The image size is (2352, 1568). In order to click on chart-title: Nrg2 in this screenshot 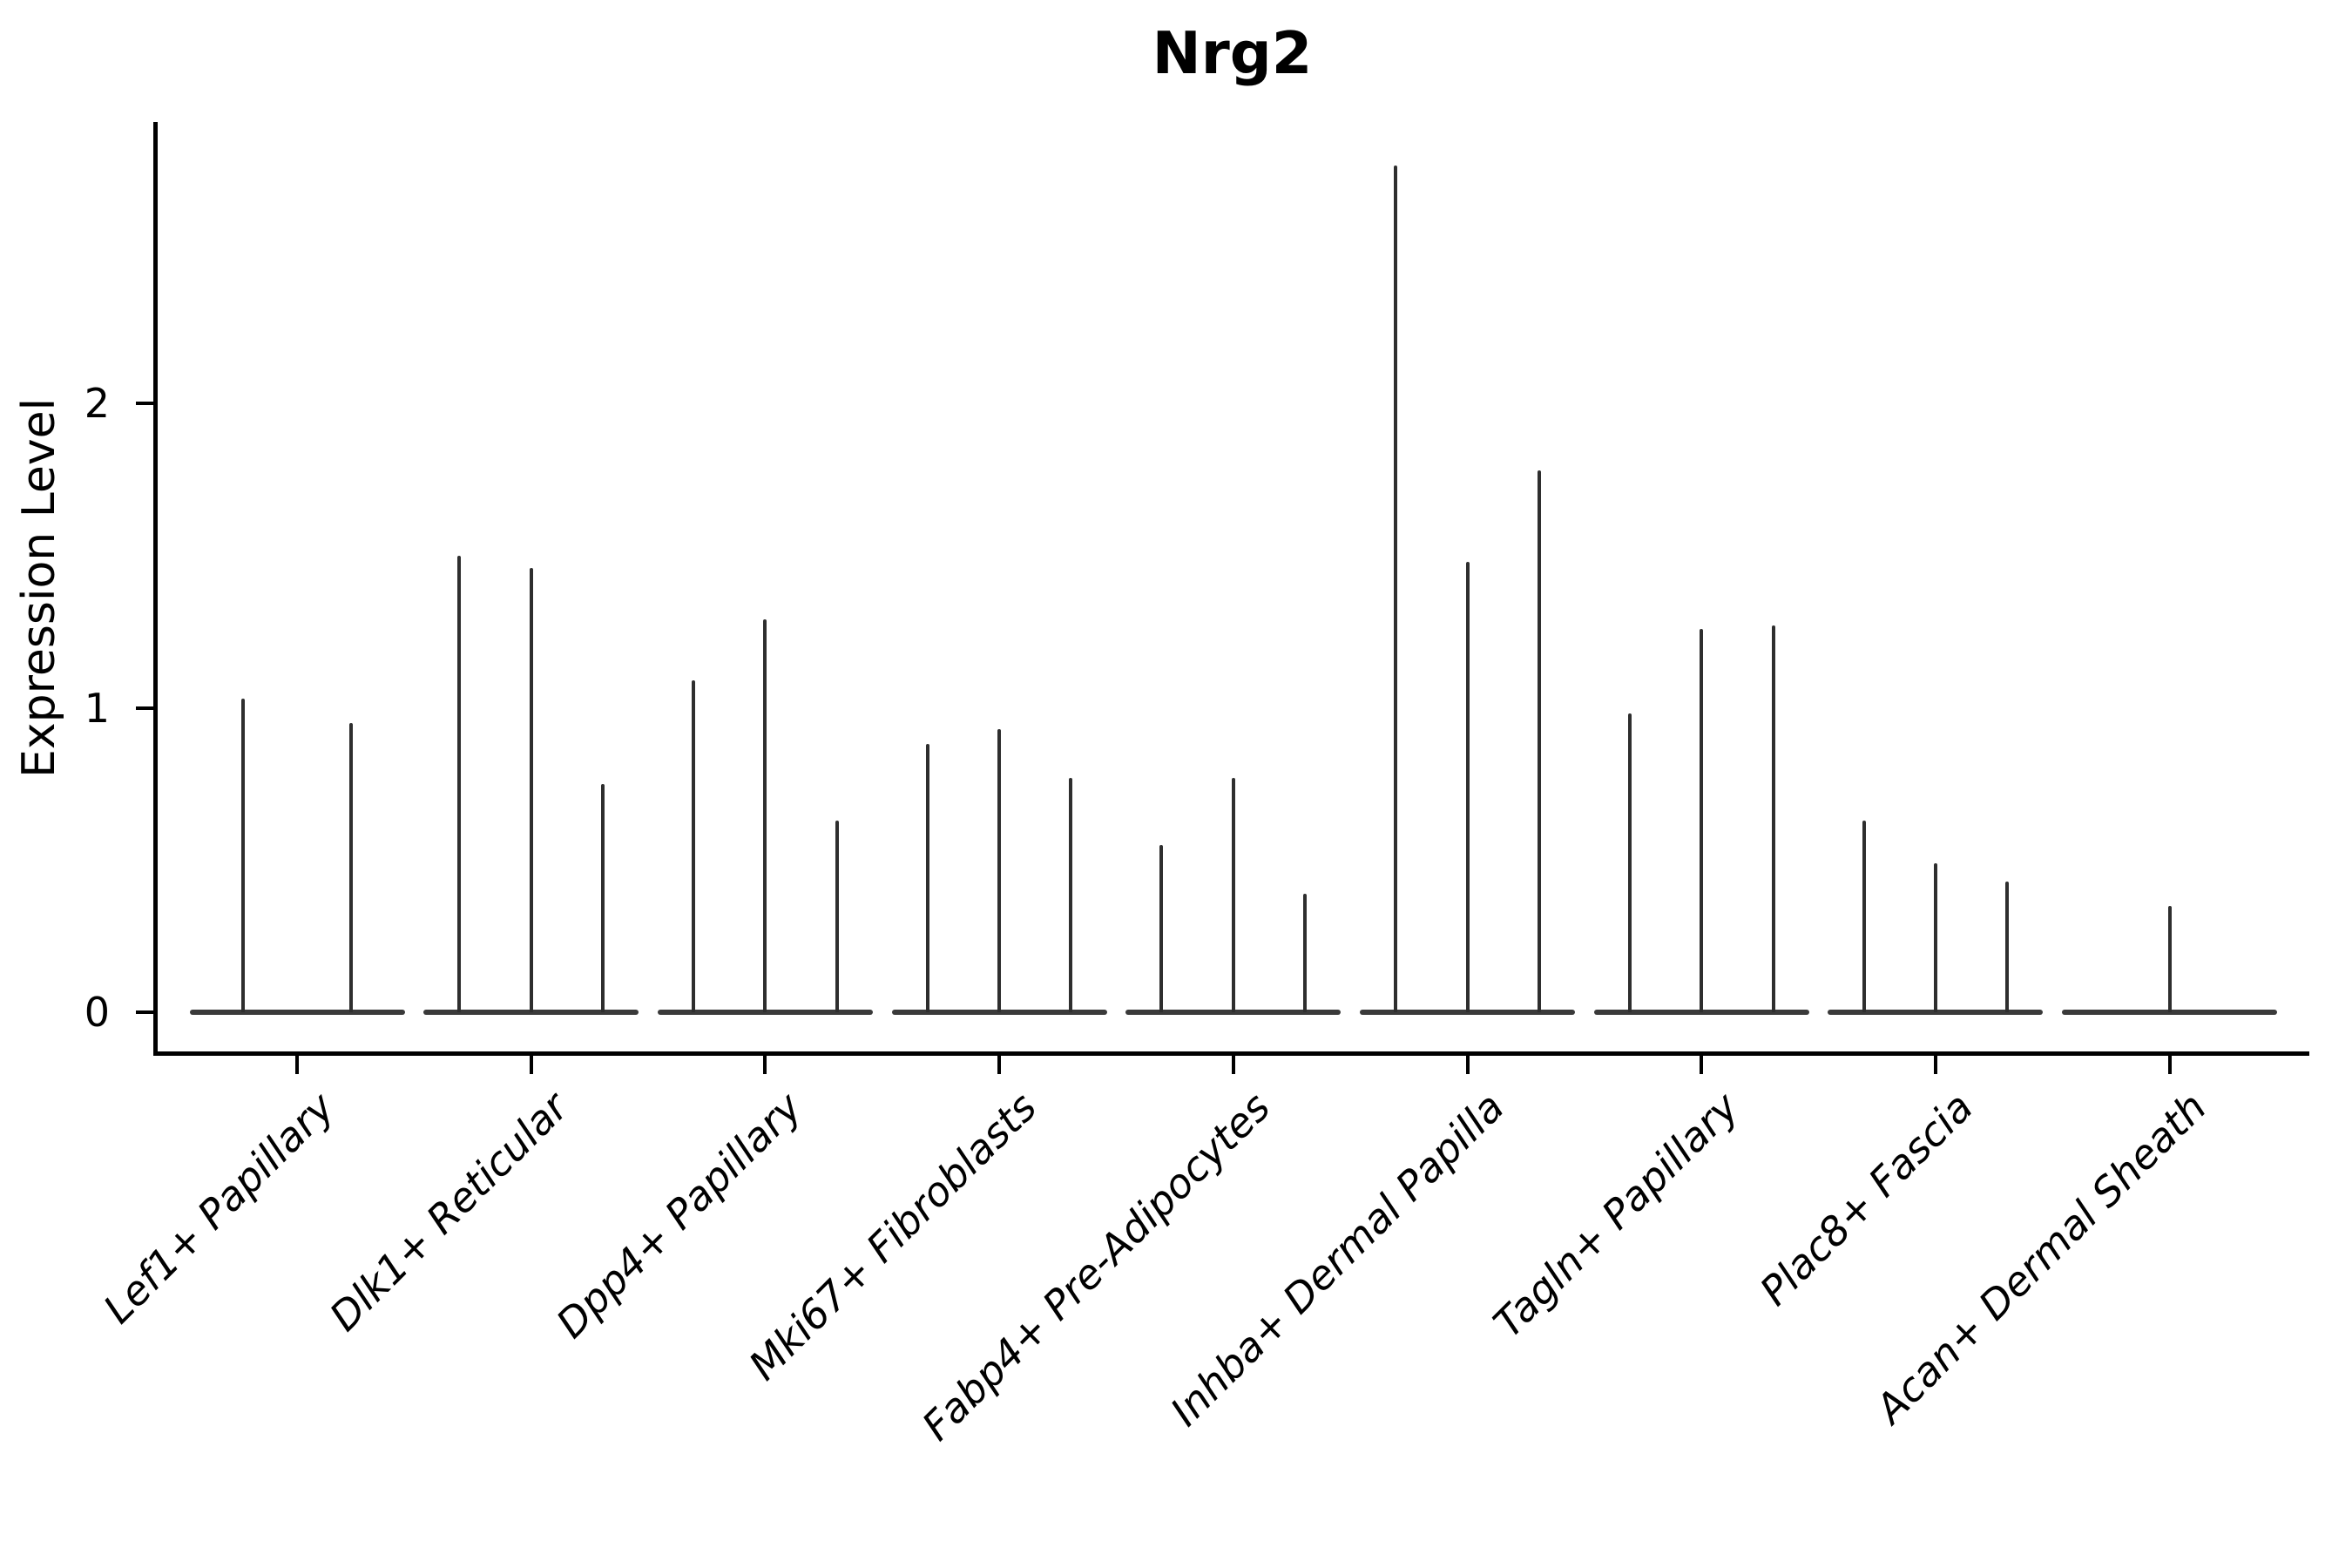, I will do `click(1232, 53)`.